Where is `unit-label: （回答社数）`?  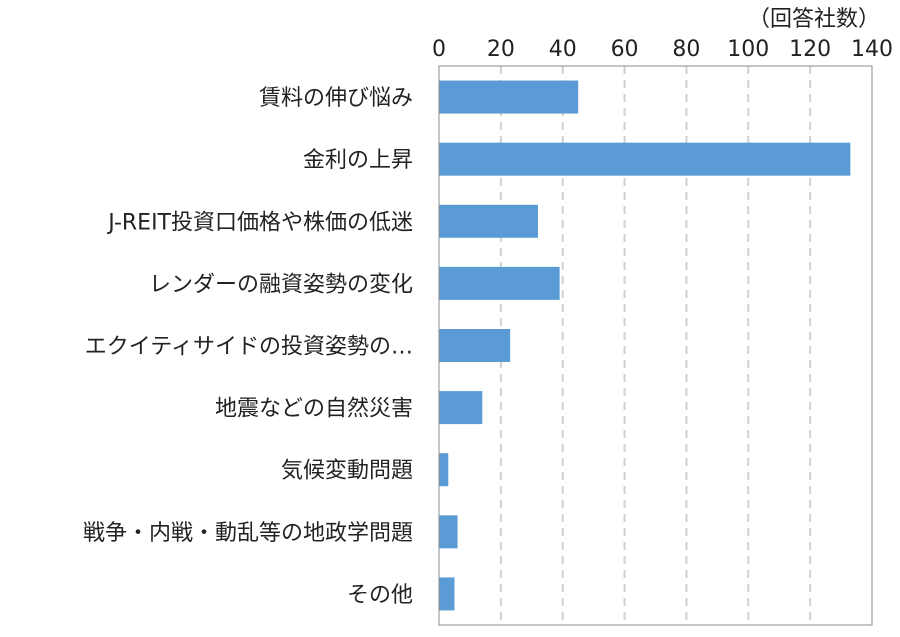 unit-label: （回答社数） is located at coordinates (814, 19).